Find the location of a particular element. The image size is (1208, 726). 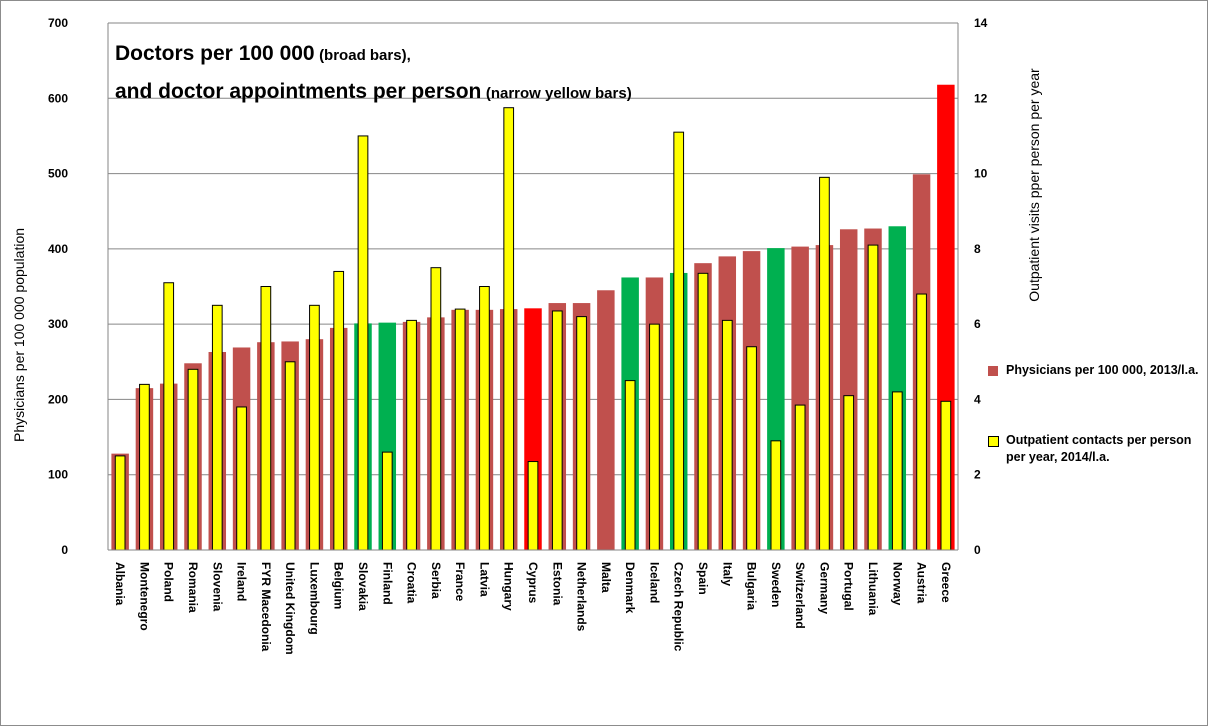

x-tick-label: Belgium is located at coordinates (339, 585).